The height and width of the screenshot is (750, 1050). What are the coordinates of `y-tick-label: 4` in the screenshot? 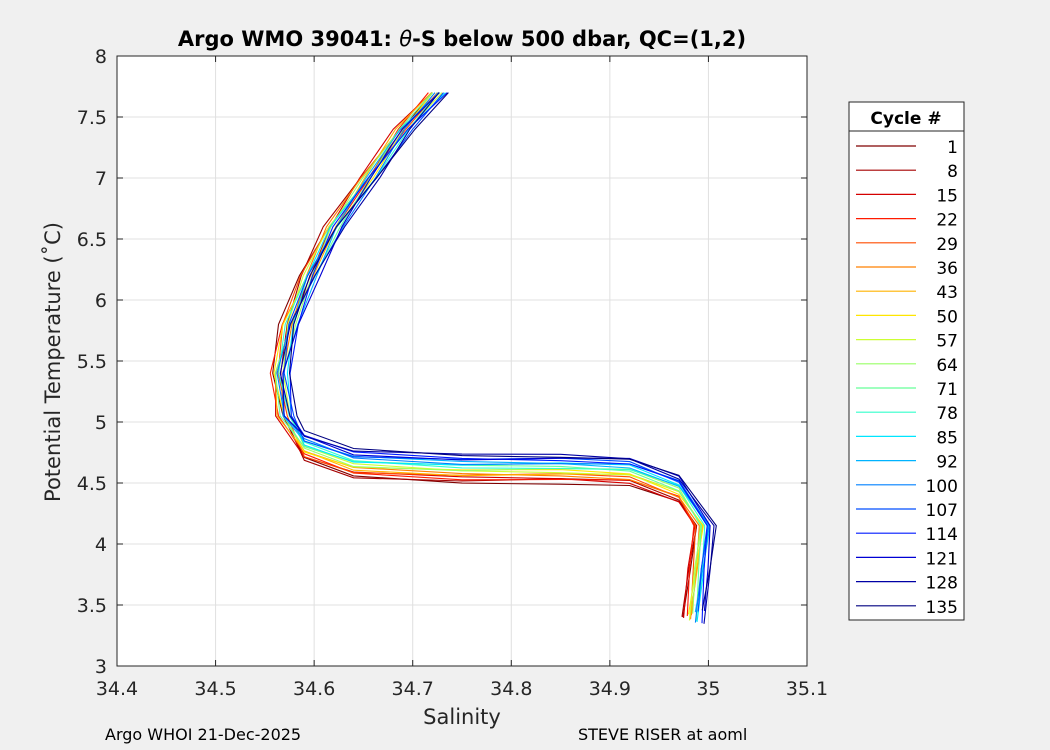 It's located at (101, 545).